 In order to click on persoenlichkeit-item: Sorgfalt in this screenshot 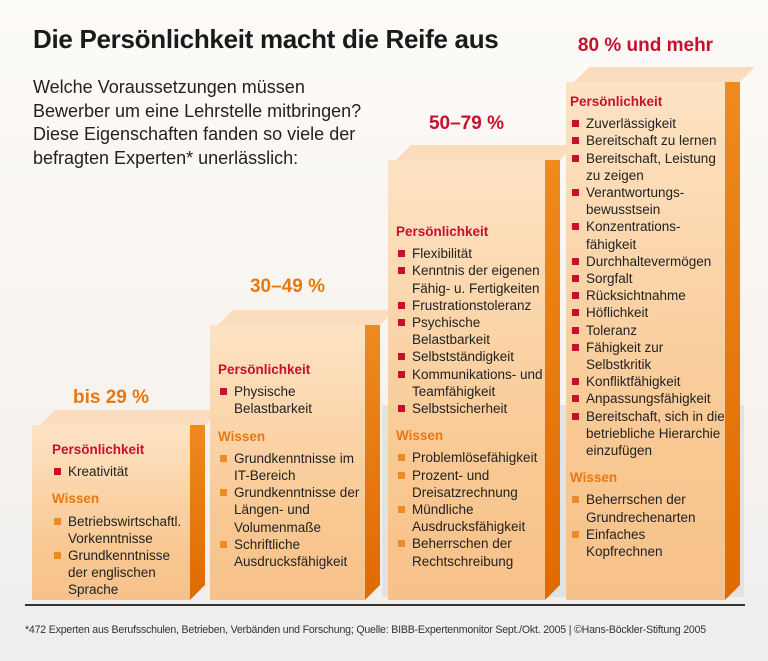, I will do `click(647, 278)`.